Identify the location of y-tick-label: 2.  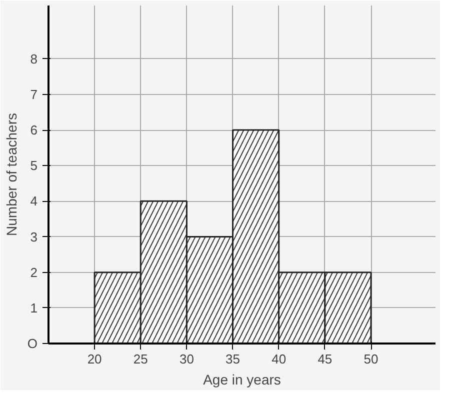
(34, 272).